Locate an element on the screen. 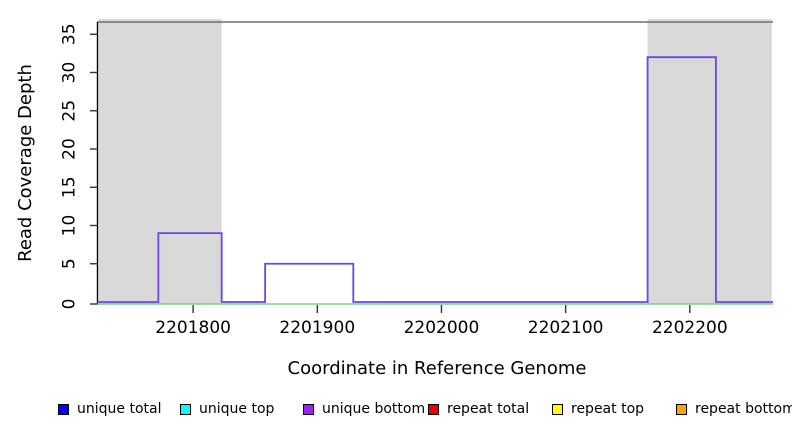  x-tick-label: 2201900 is located at coordinates (317, 328).